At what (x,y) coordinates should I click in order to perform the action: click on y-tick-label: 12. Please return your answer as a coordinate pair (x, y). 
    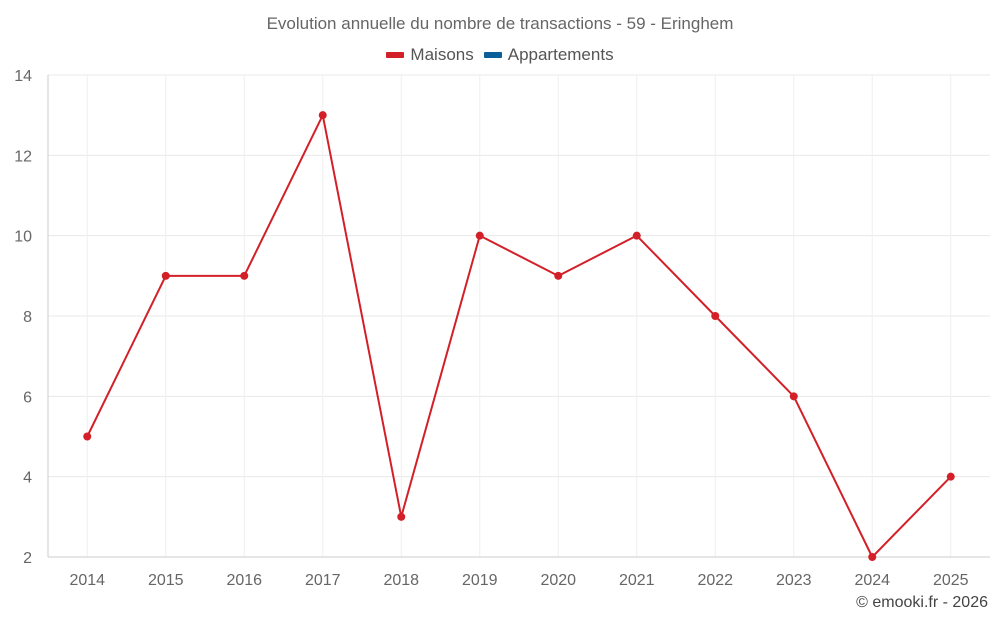
    Looking at the image, I should click on (23, 156).